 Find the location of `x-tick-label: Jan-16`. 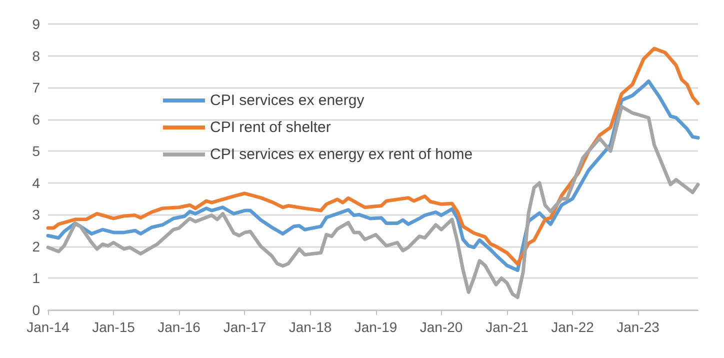

x-tick-label: Jan-16 is located at coordinates (179, 327).